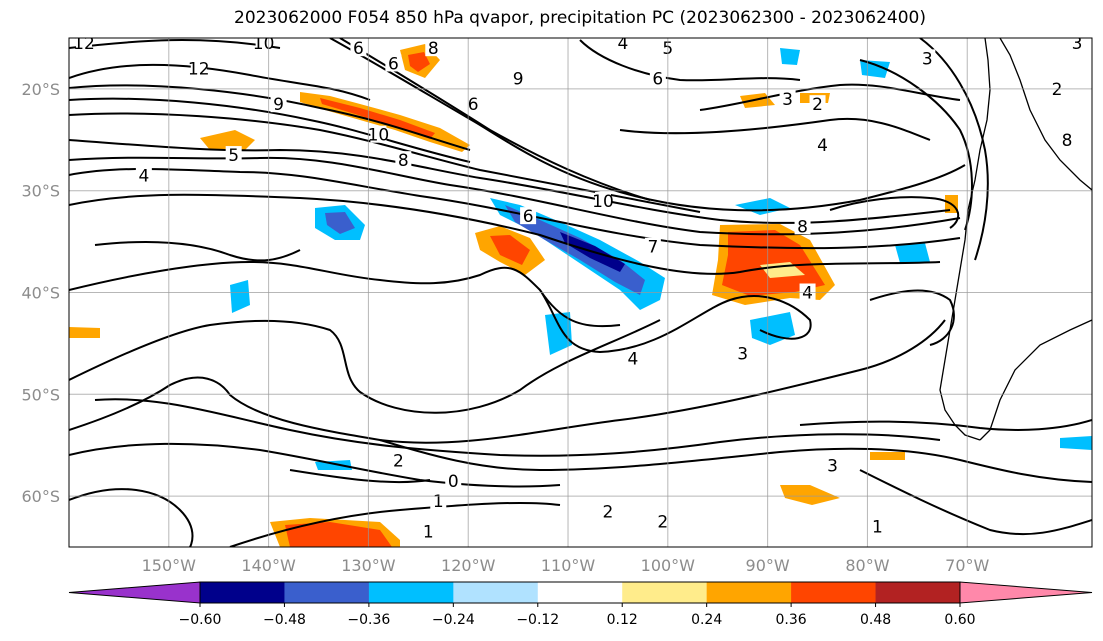 The height and width of the screenshot is (641, 1103). I want to click on contour-label: 10, so click(603, 202).